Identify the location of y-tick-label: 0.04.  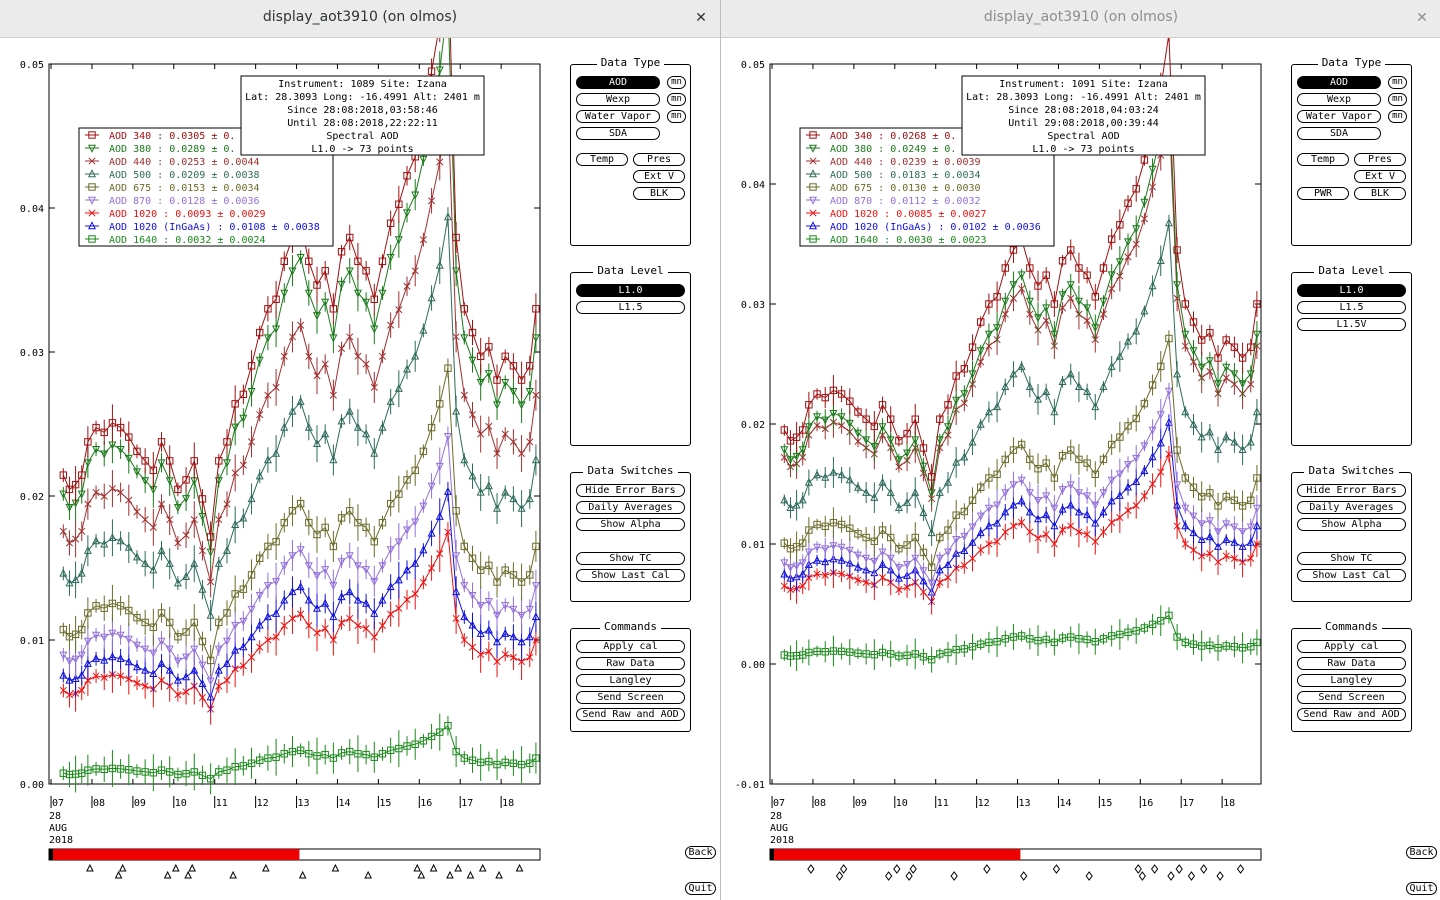
(32, 209).